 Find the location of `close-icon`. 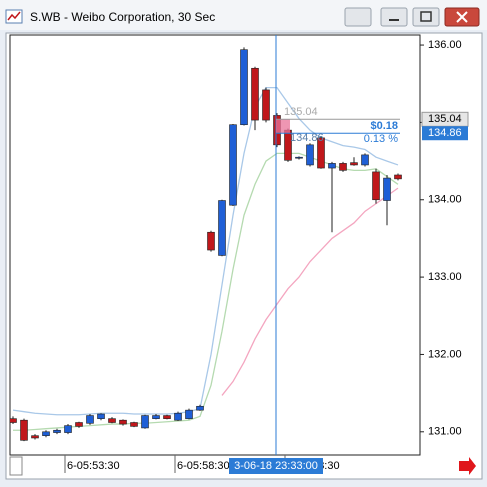

close-icon is located at coordinates (462, 17).